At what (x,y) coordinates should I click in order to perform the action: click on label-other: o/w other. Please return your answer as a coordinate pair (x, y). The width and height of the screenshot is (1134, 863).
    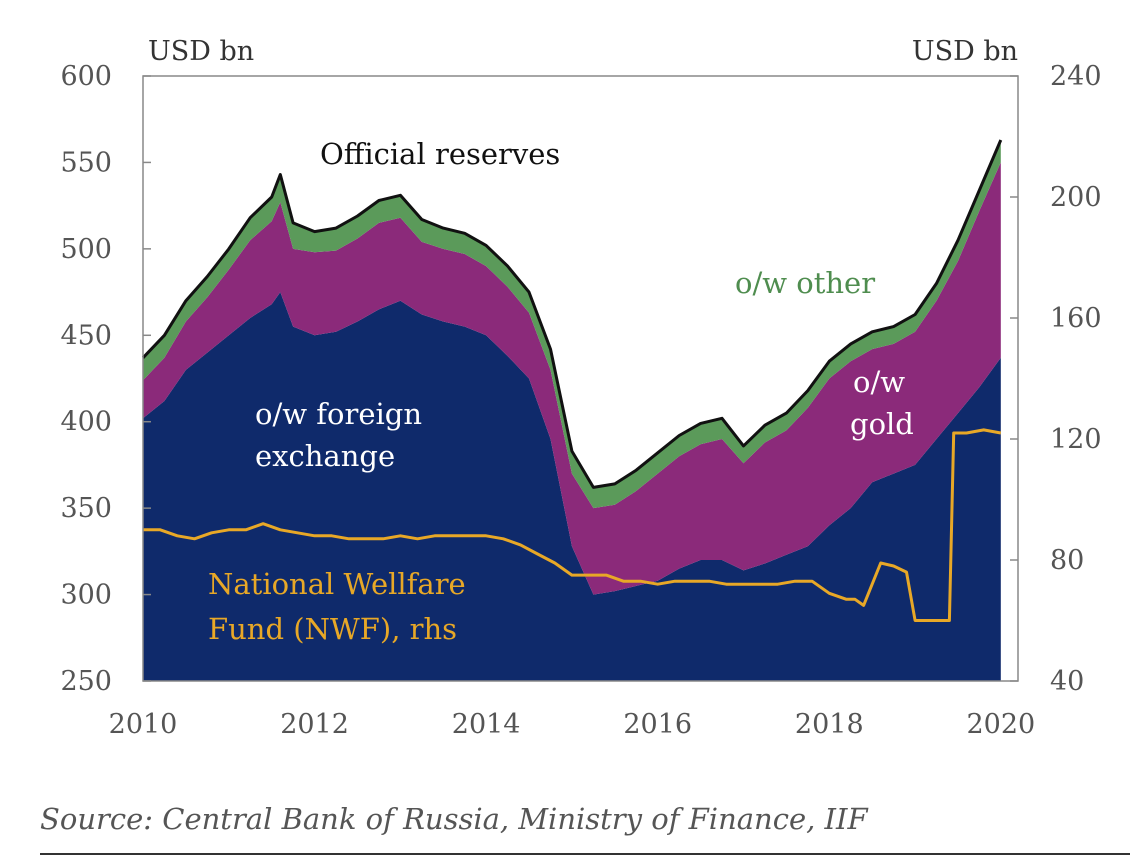
    Looking at the image, I should click on (805, 283).